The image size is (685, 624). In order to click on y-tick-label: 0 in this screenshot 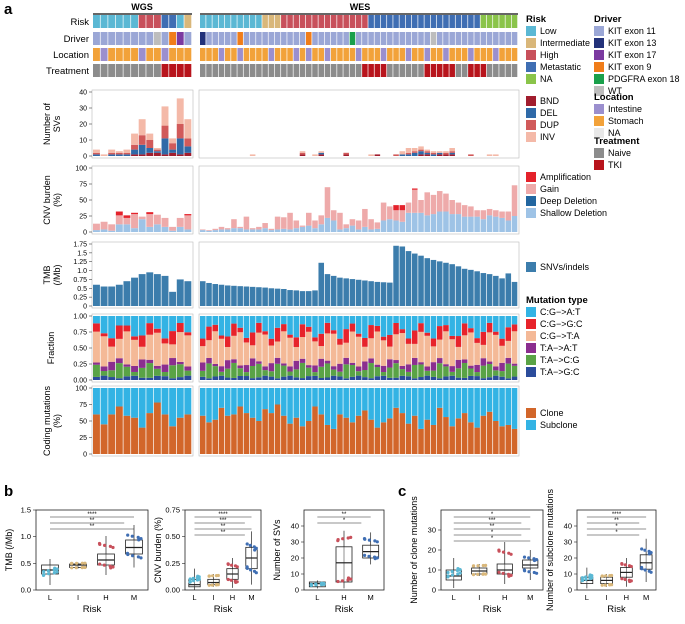, I will do `click(85, 157)`.